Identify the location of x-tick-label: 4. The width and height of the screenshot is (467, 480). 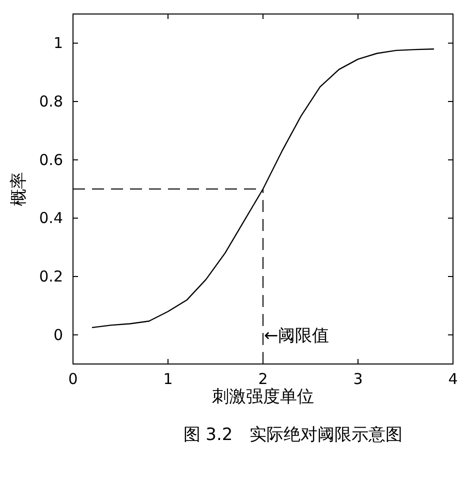
(453, 379).